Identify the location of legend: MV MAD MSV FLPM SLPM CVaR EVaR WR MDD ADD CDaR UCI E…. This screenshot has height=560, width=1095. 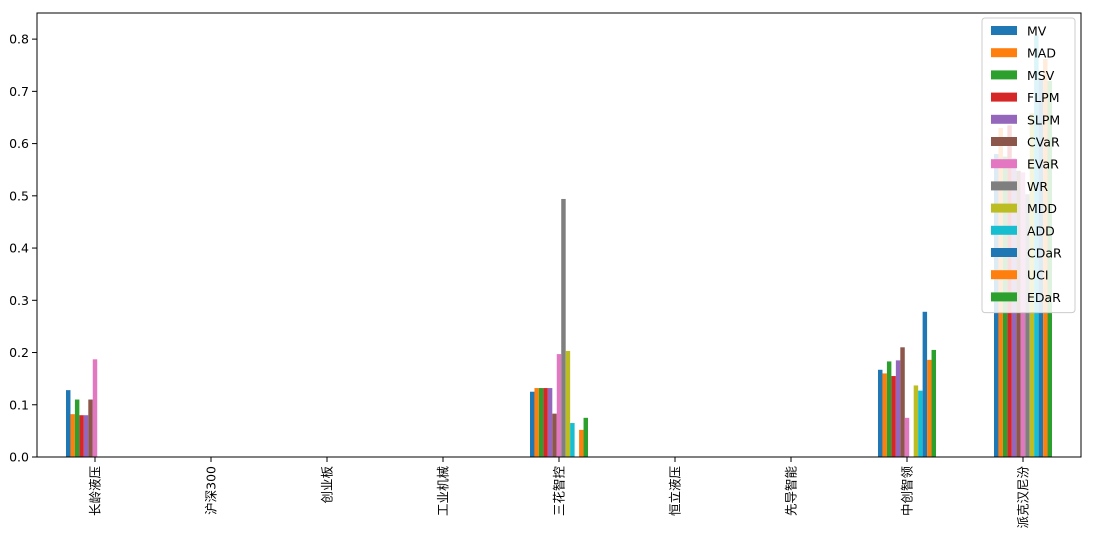
(1028, 165).